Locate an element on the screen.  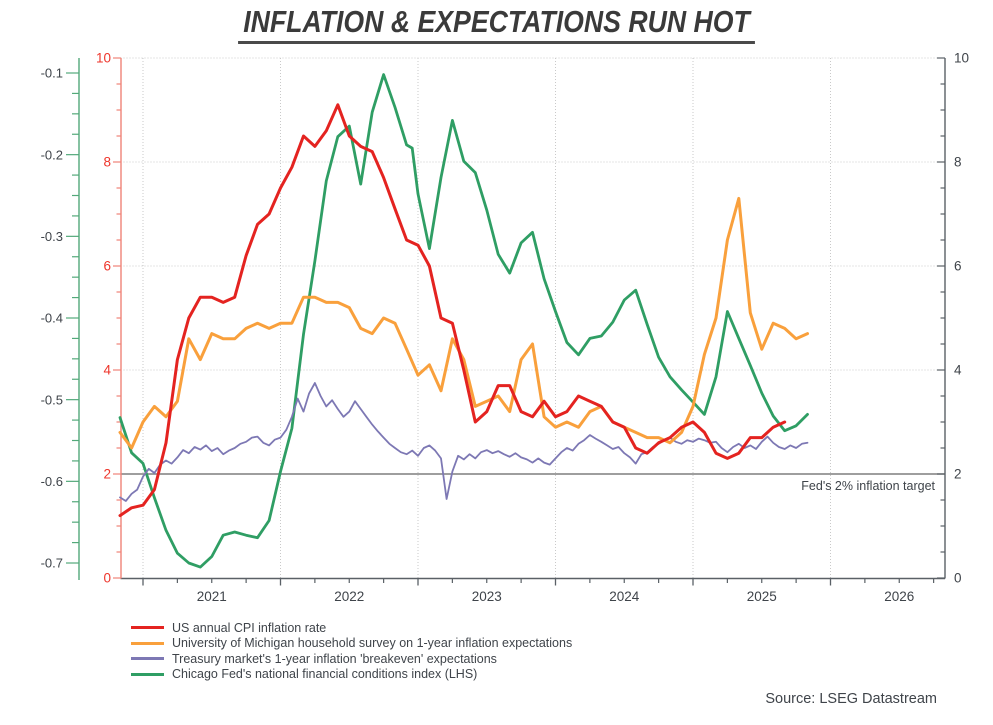
legend-swatch-breakeven is located at coordinates (147, 659).